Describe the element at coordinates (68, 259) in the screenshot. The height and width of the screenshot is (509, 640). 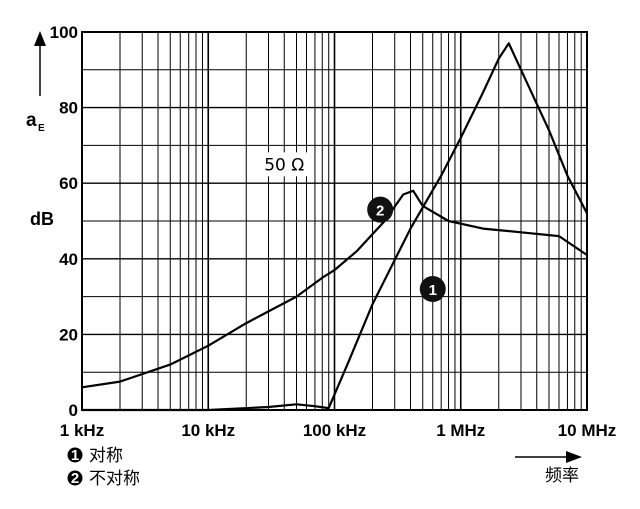
I see `y-tick-label: 40` at that location.